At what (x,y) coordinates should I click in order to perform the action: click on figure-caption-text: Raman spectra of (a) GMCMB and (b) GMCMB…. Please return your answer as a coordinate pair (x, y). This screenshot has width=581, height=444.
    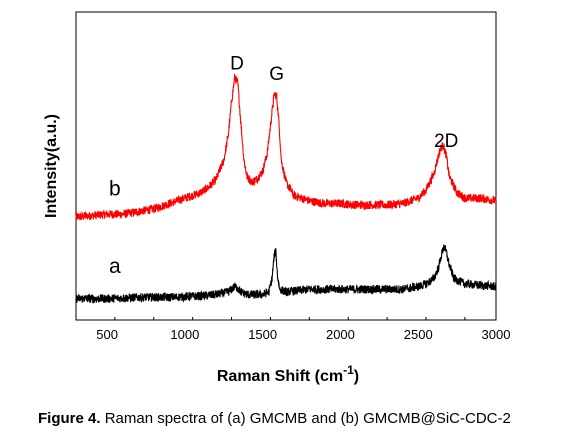
    Looking at the image, I should click on (307, 418).